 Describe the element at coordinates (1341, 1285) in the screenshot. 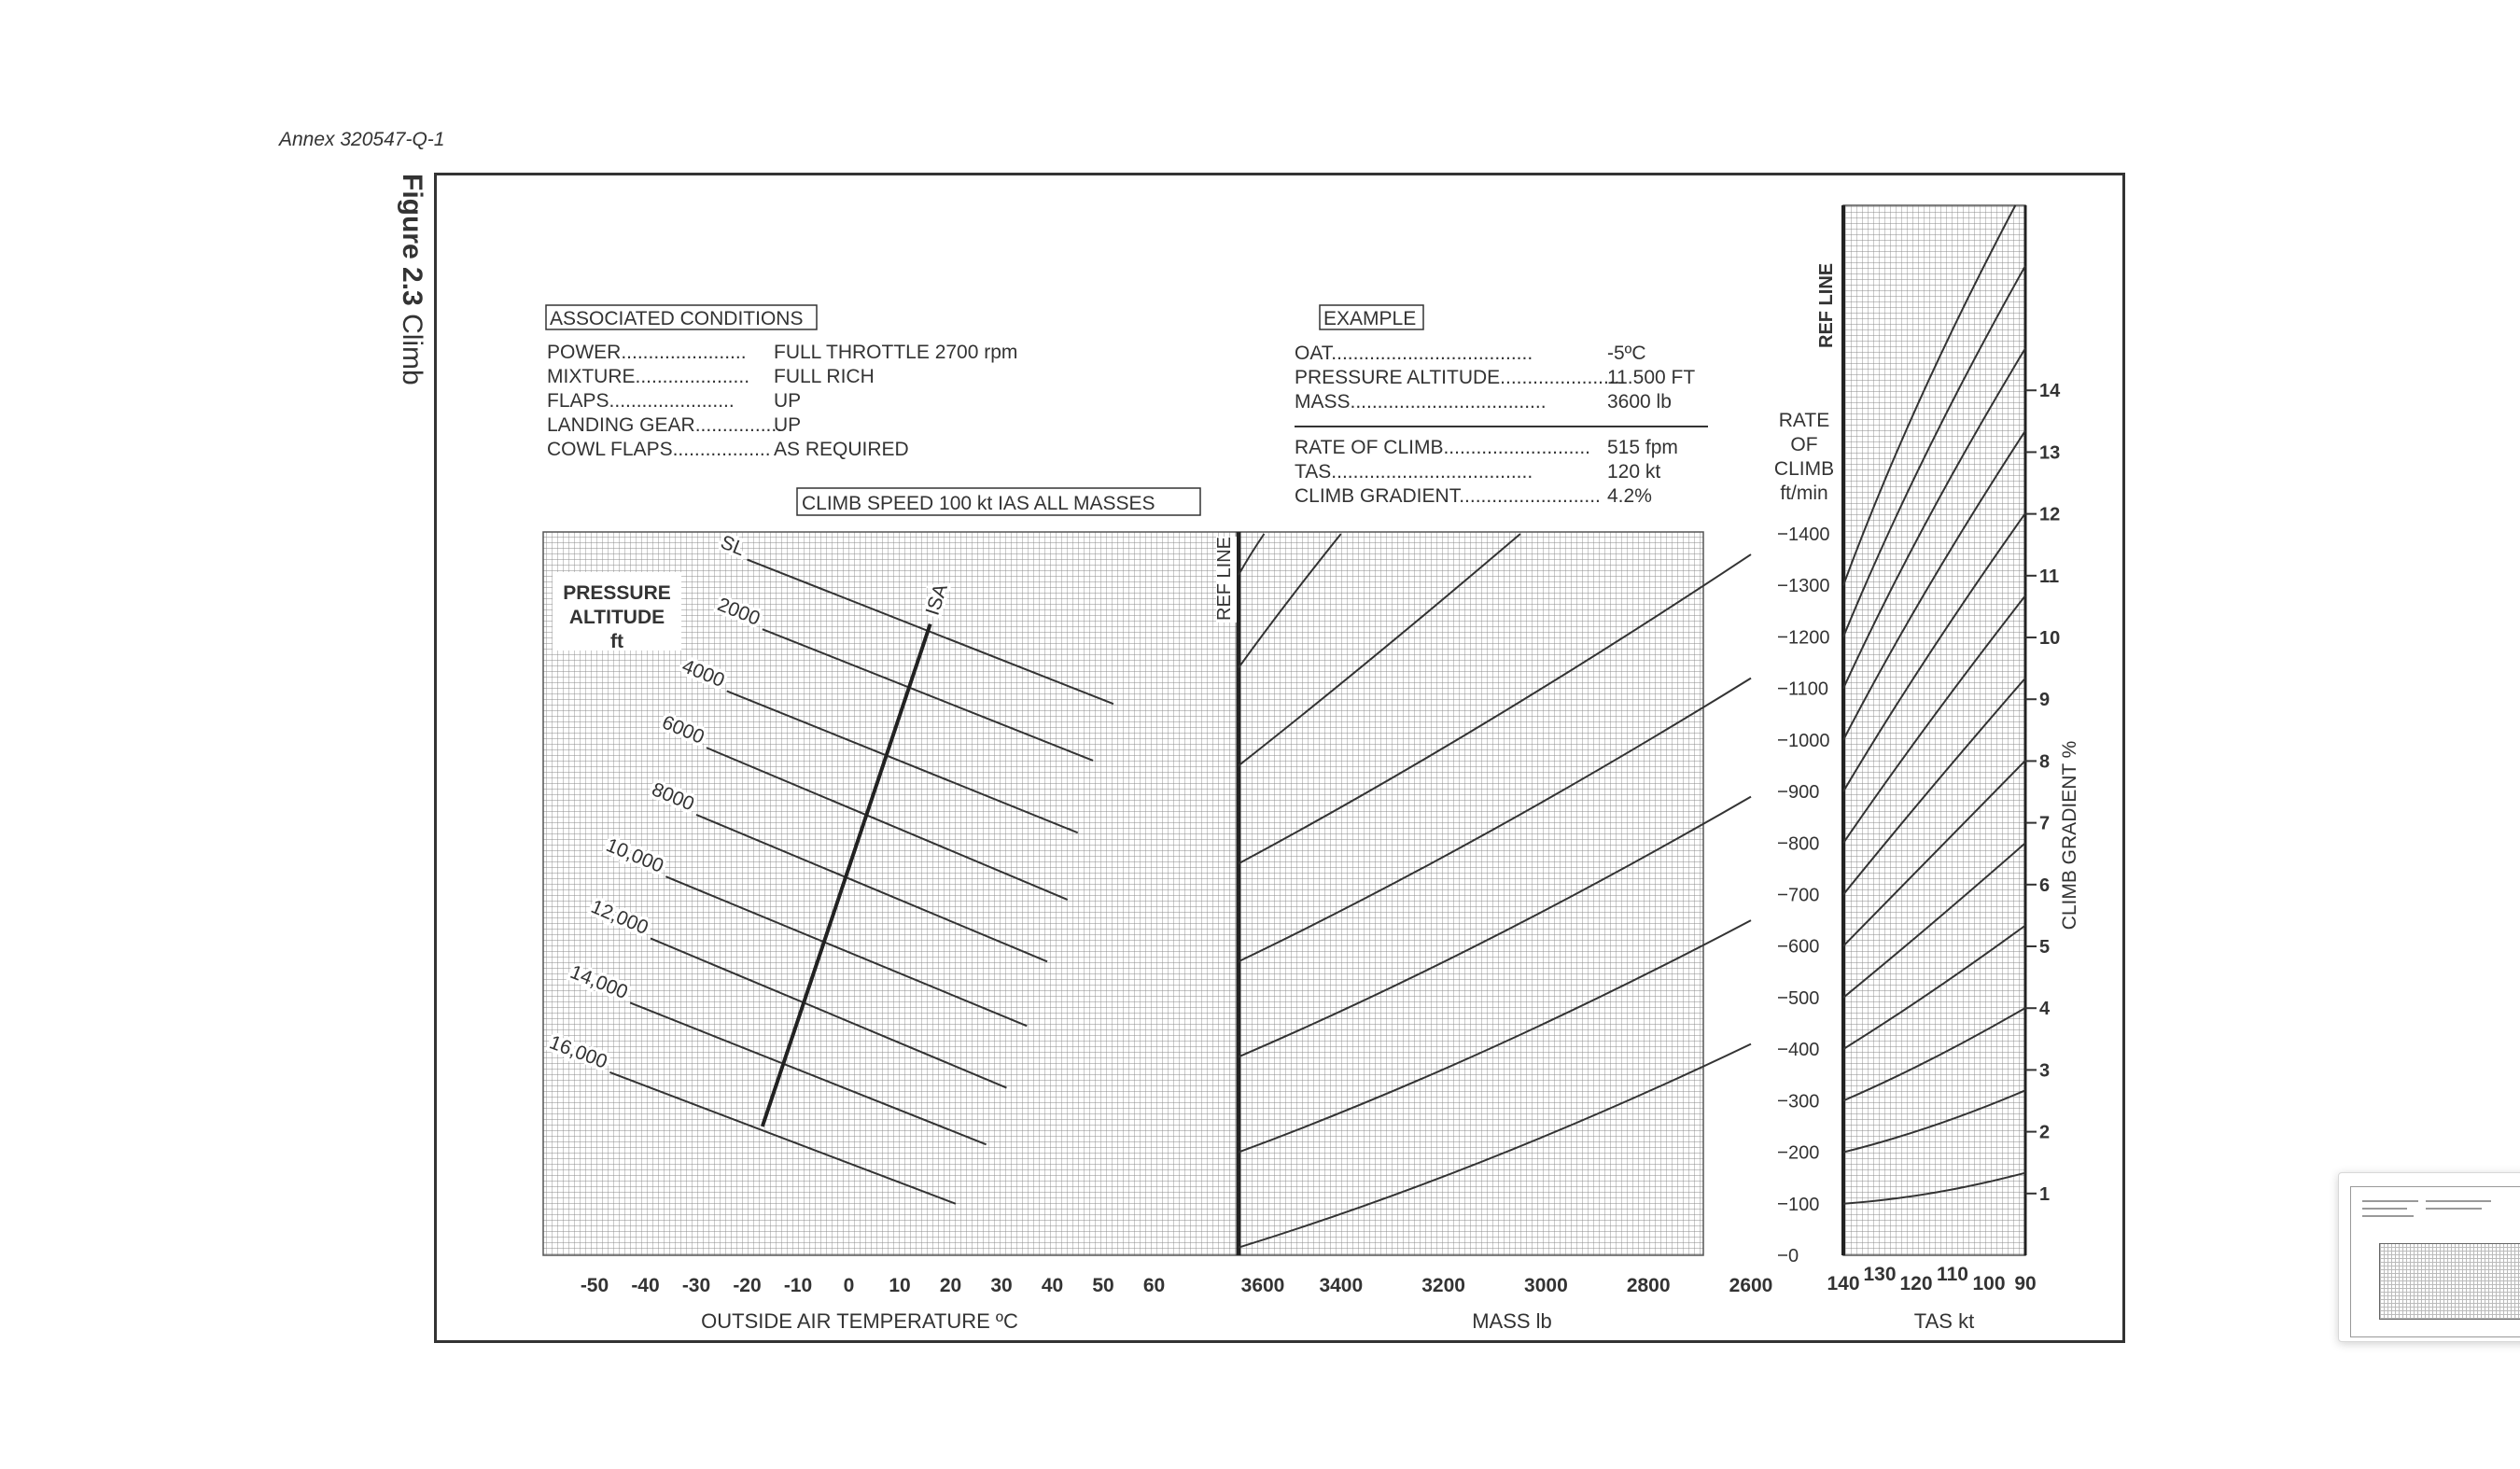

I see `mass-tick-label: 3400` at that location.